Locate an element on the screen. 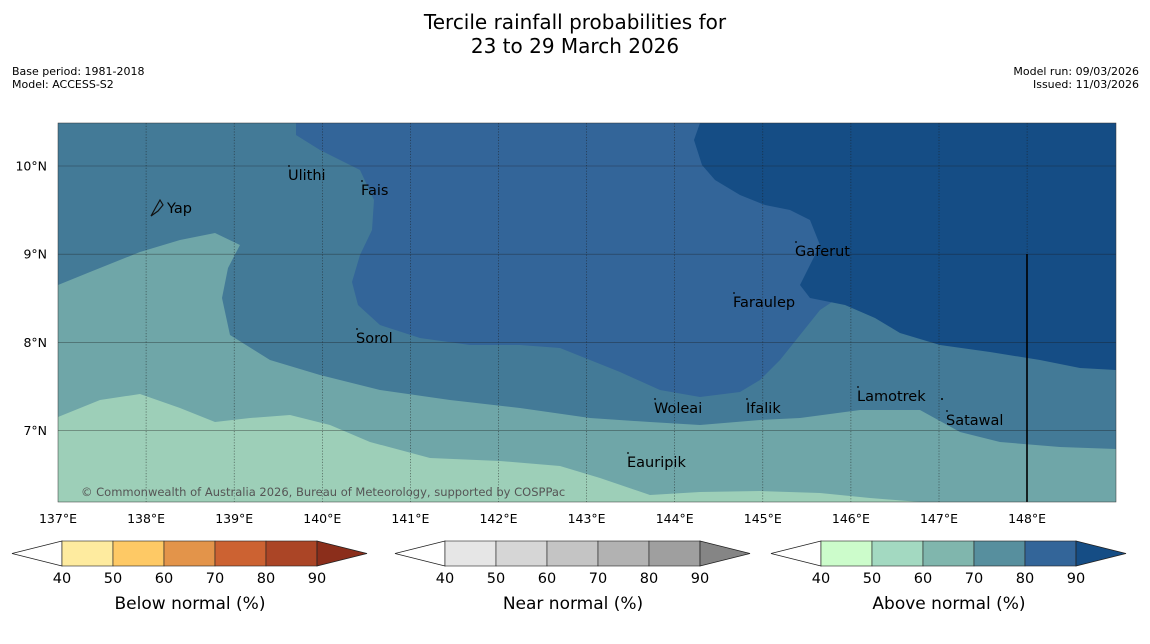 Image resolution: width=1150 pixels, height=644 pixels. meta-left: Base period: 1981-2018 Model: ACCESS-S2 is located at coordinates (78, 78).